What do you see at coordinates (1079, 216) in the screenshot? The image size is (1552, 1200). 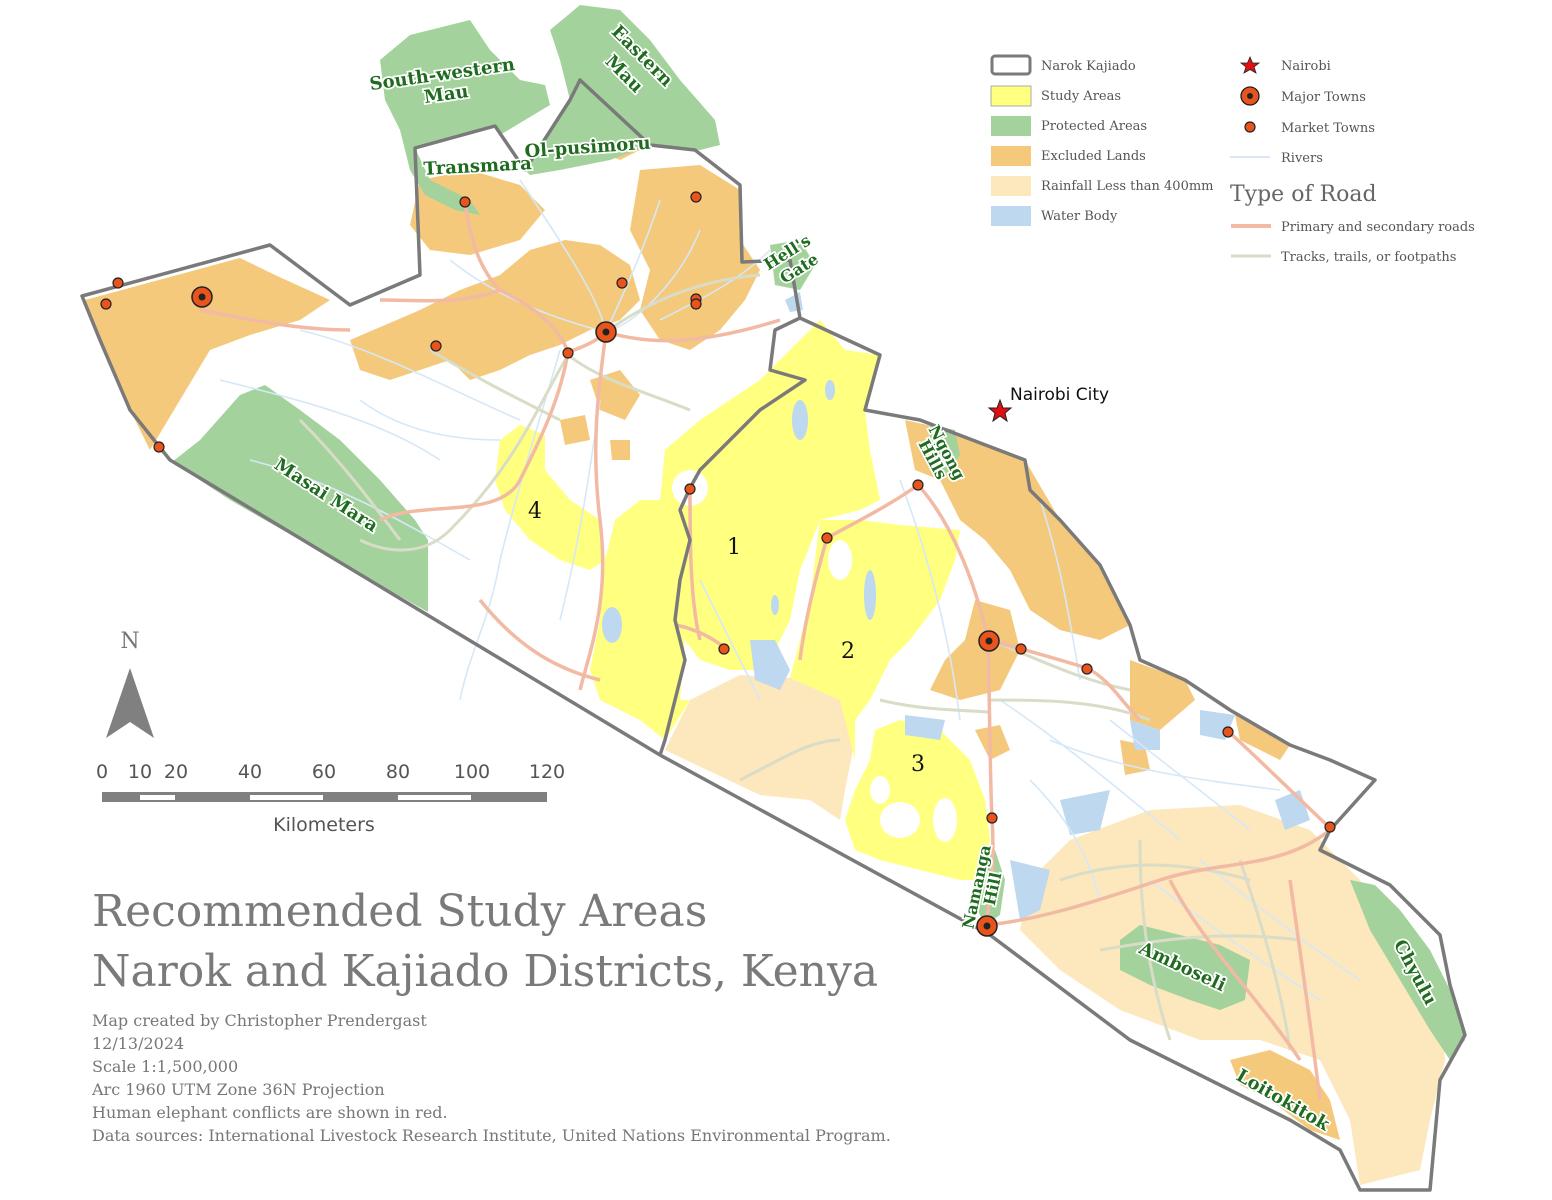 I see `legend-label: Water Body` at bounding box center [1079, 216].